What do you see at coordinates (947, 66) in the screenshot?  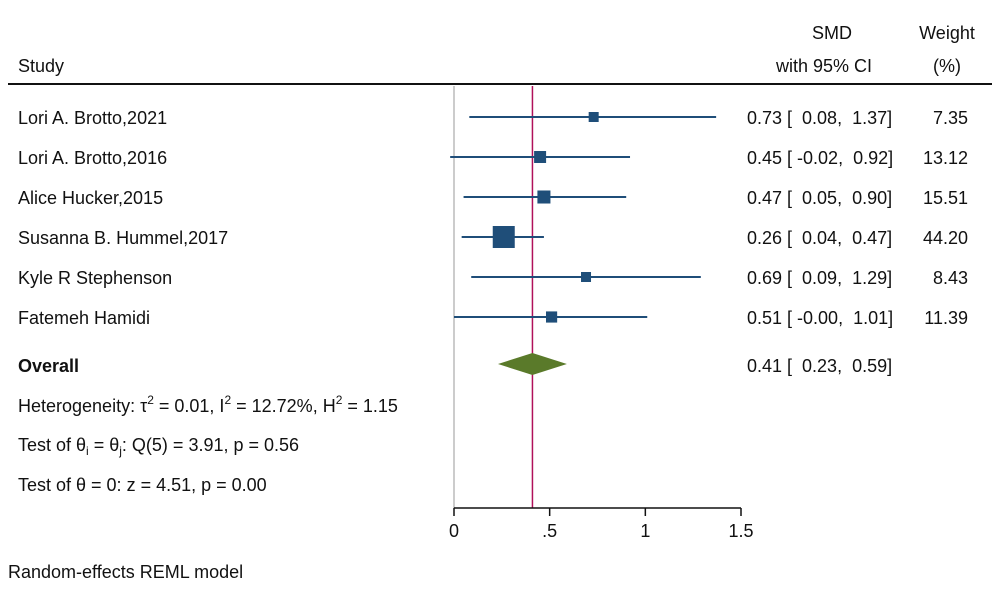 I see `header-weight-unit: (%)` at bounding box center [947, 66].